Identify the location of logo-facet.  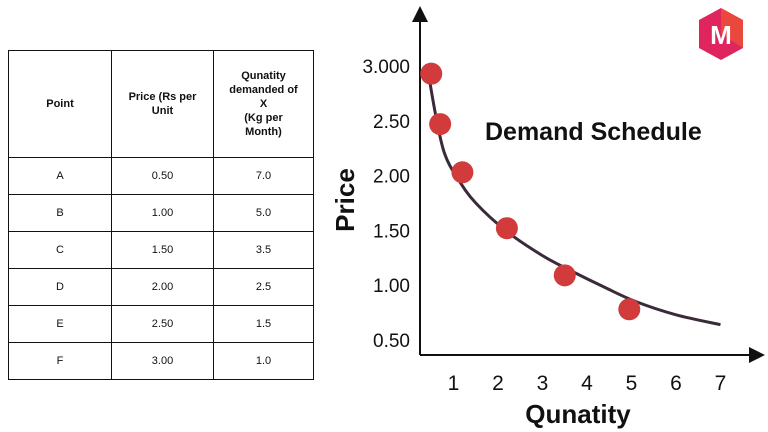
(732, 28).